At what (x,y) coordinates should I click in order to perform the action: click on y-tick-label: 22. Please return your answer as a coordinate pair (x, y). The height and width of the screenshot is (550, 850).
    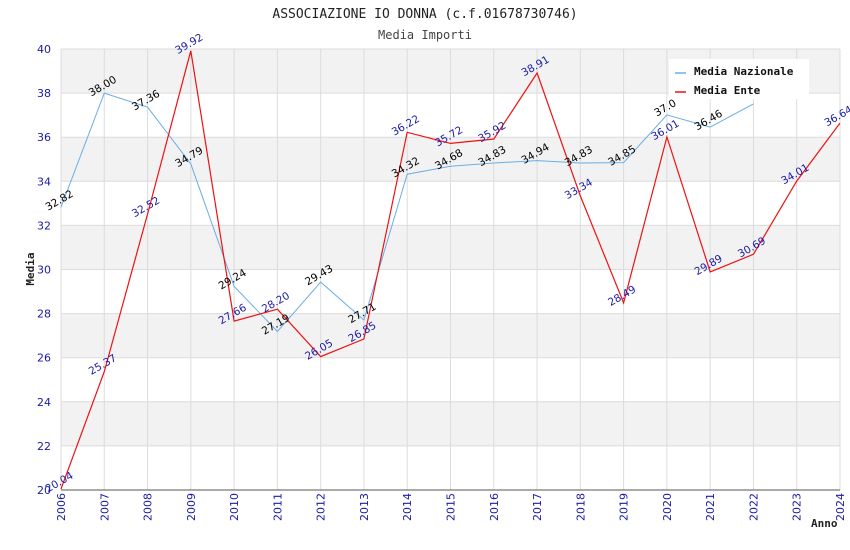
    Looking at the image, I should click on (44, 446).